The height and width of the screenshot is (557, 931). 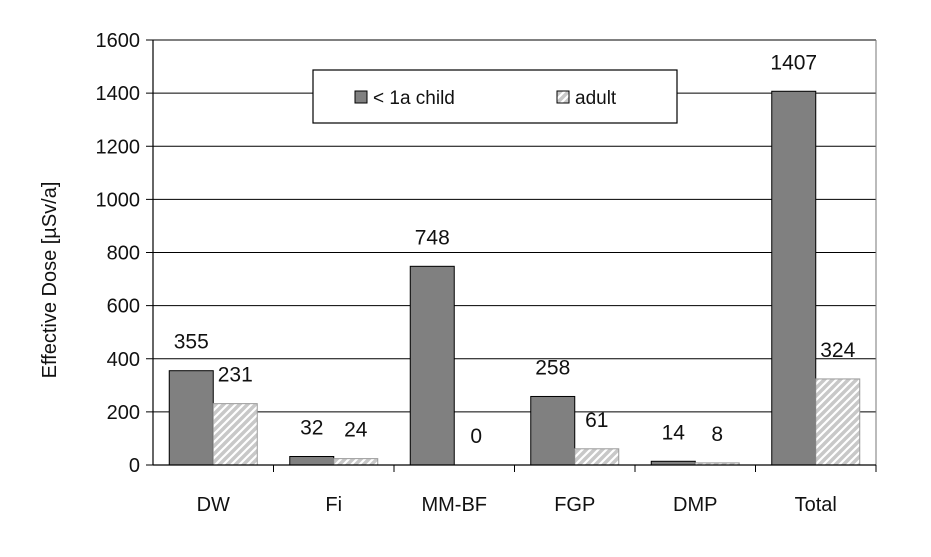 I want to click on y-tick-label: 1600, so click(x=118, y=41).